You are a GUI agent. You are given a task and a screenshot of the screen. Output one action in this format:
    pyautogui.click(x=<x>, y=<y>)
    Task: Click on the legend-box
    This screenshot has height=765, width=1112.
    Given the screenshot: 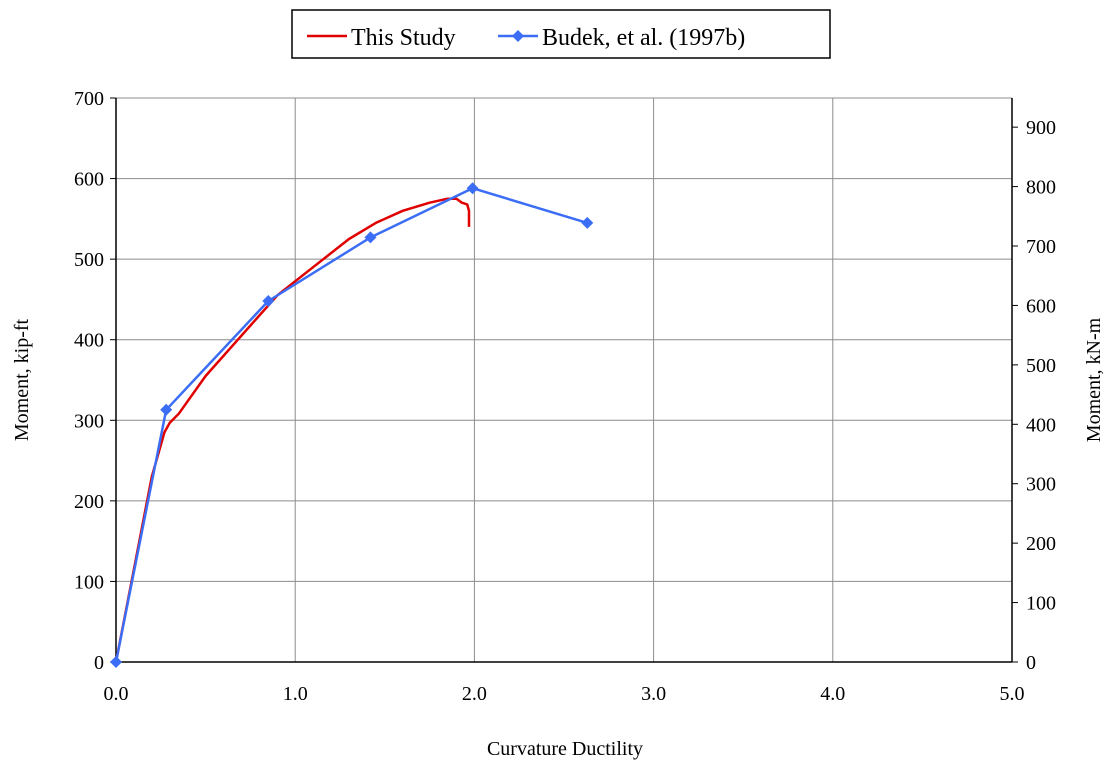 What is the action you would take?
    pyautogui.click(x=561, y=34)
    